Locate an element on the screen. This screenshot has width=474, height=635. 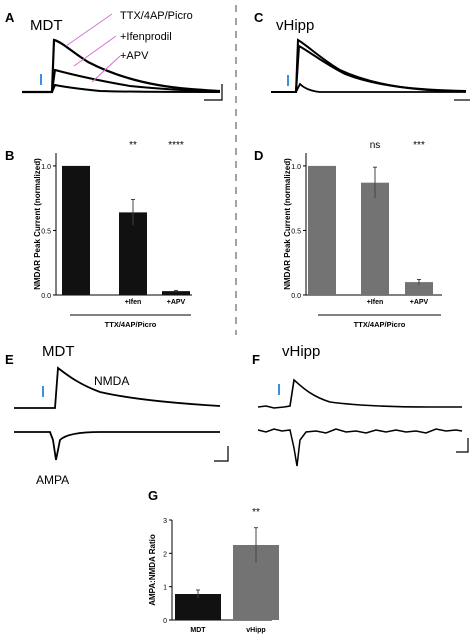
category-label: vHipp is located at coordinates (255, 630).